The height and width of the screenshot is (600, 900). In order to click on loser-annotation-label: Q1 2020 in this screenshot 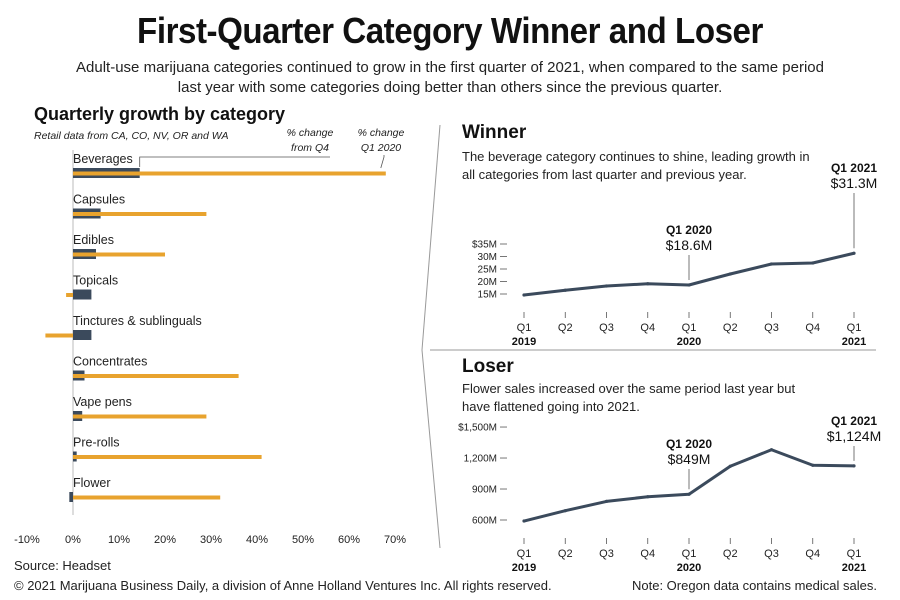, I will do `click(689, 444)`.